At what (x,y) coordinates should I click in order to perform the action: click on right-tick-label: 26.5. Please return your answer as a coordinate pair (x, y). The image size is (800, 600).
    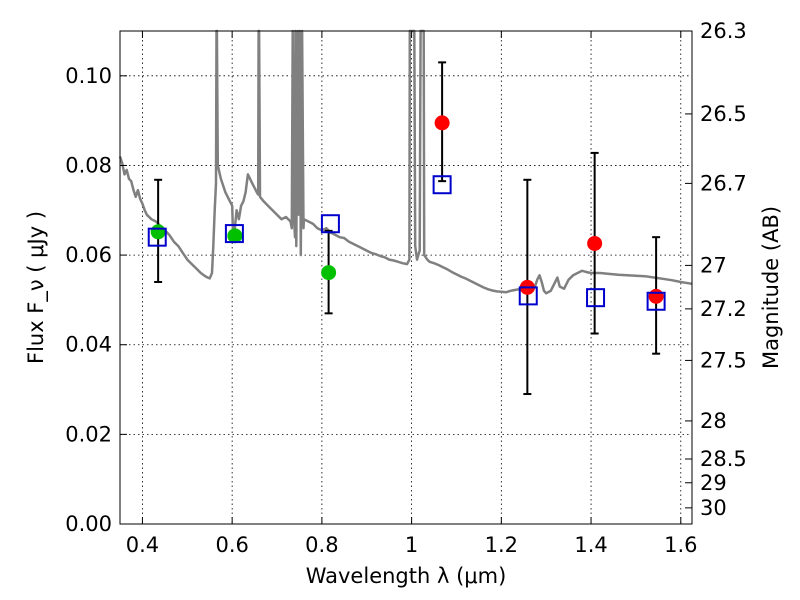
    Looking at the image, I should click on (723, 114).